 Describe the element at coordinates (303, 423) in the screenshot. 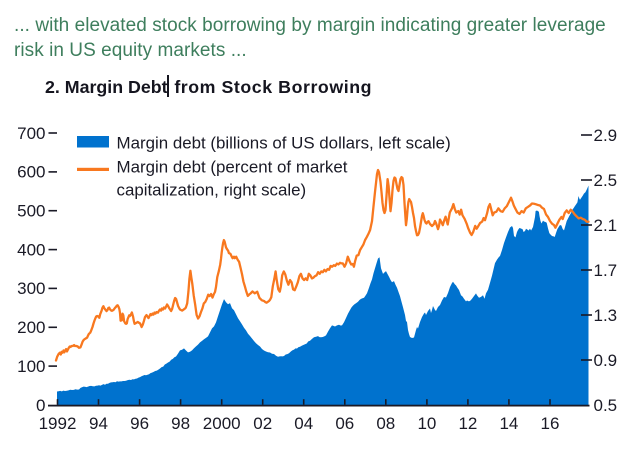

I see `svg-text: 04` at that location.